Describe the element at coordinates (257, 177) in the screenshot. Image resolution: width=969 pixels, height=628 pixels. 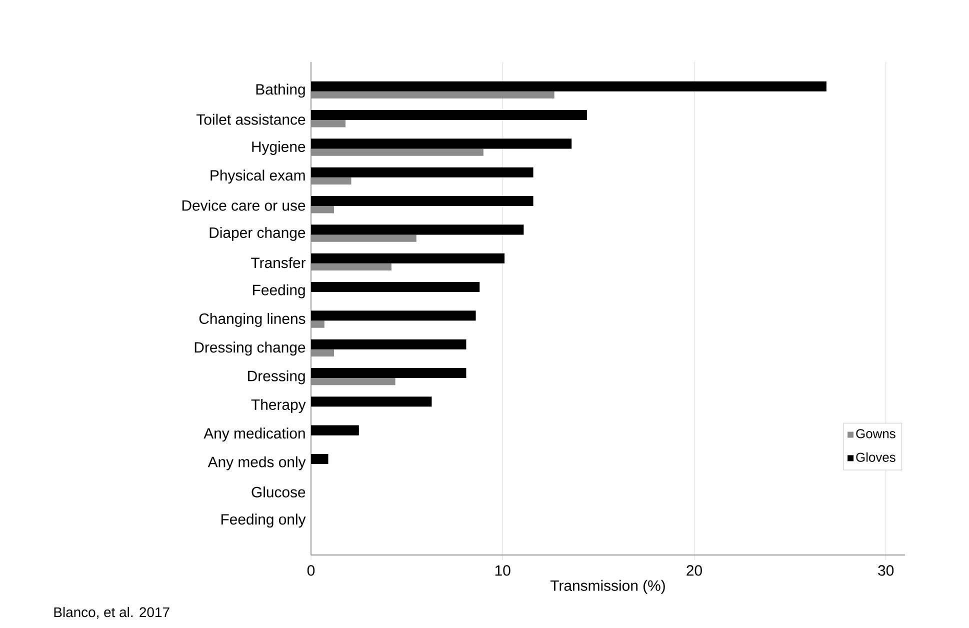
I see `y-tick-label: Physical exam` at that location.